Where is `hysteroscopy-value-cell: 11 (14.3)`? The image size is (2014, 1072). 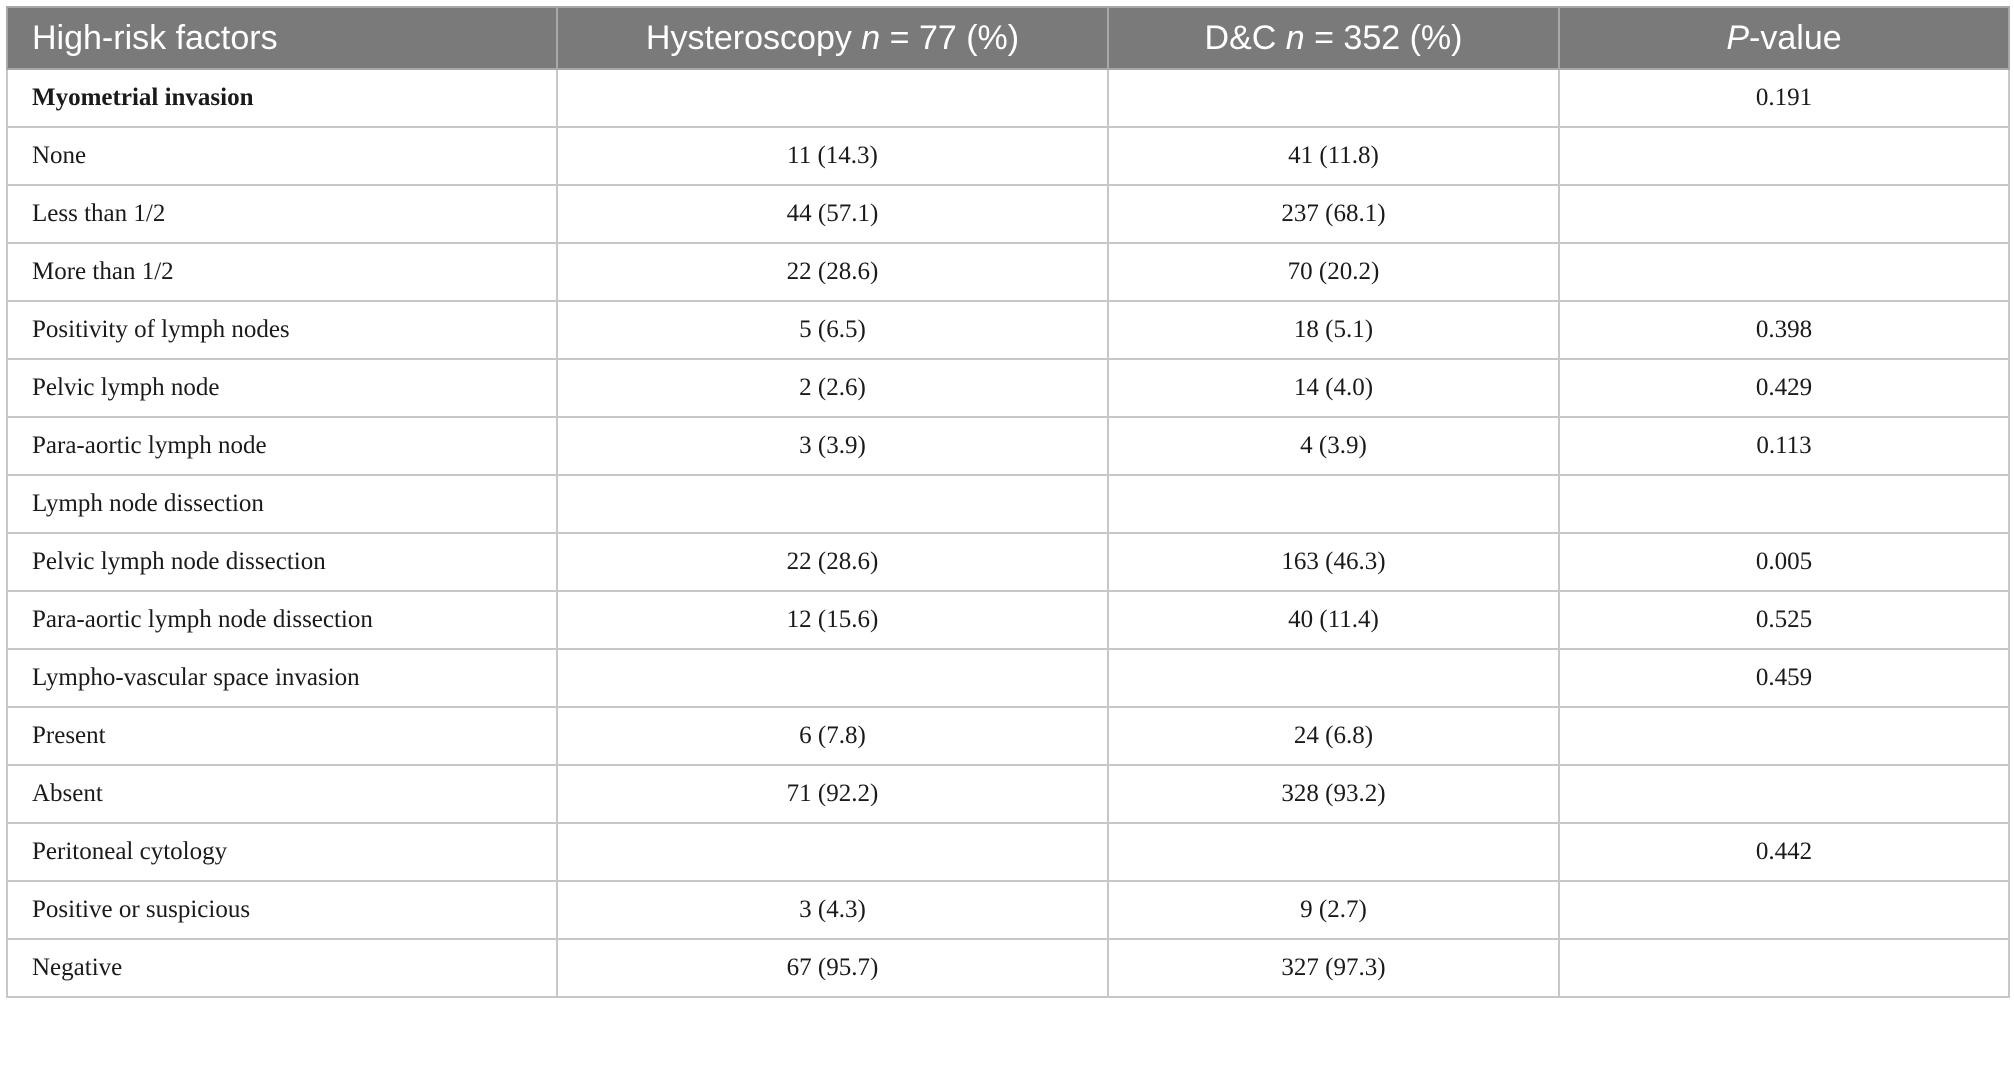
hysteroscopy-value-cell: 11 (14.3) is located at coordinates (832, 156).